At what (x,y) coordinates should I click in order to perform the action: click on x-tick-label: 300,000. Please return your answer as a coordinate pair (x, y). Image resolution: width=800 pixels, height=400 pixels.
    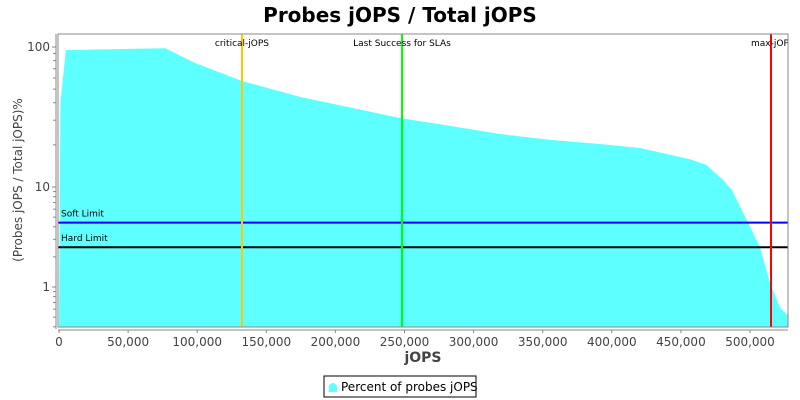
    Looking at the image, I should click on (474, 342).